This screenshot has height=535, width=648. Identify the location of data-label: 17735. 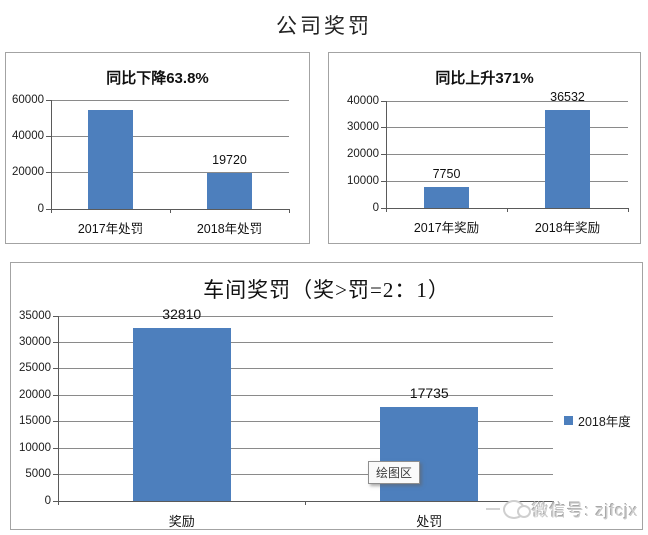
(429, 393).